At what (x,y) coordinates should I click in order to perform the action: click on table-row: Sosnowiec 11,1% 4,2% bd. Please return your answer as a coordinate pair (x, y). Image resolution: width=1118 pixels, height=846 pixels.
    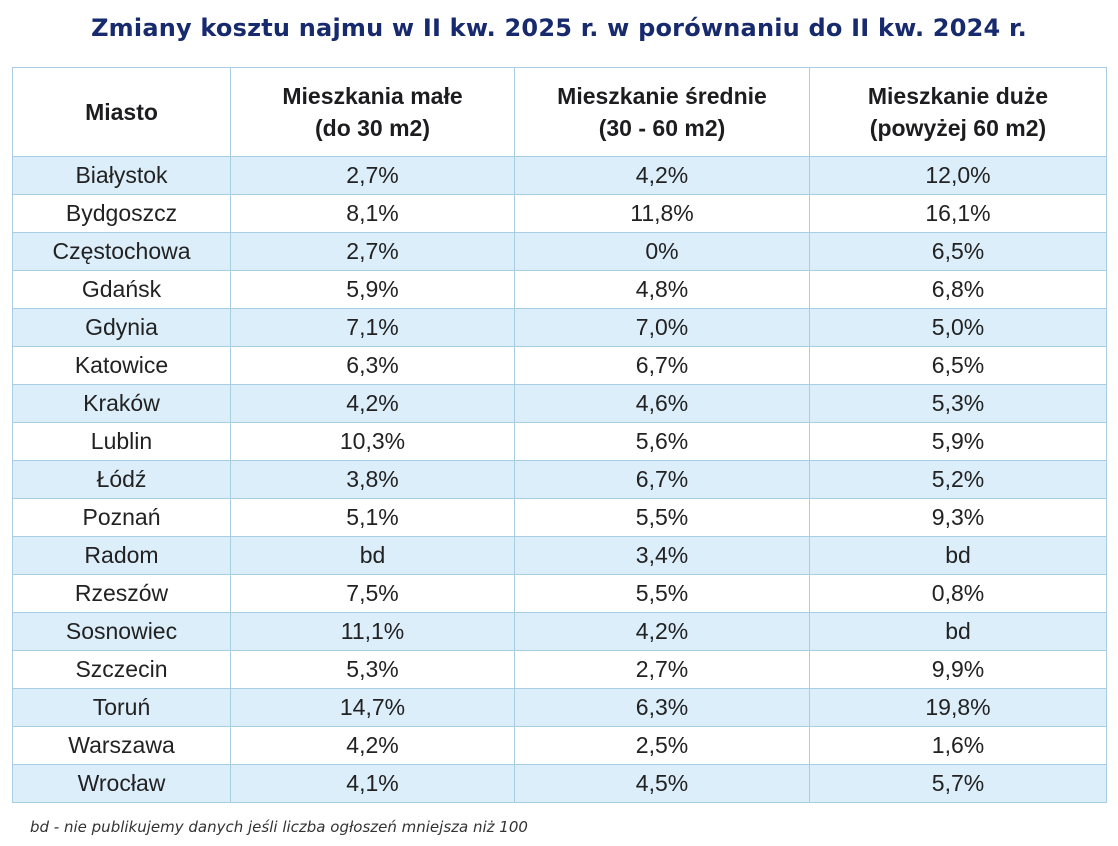
    Looking at the image, I should click on (559, 631).